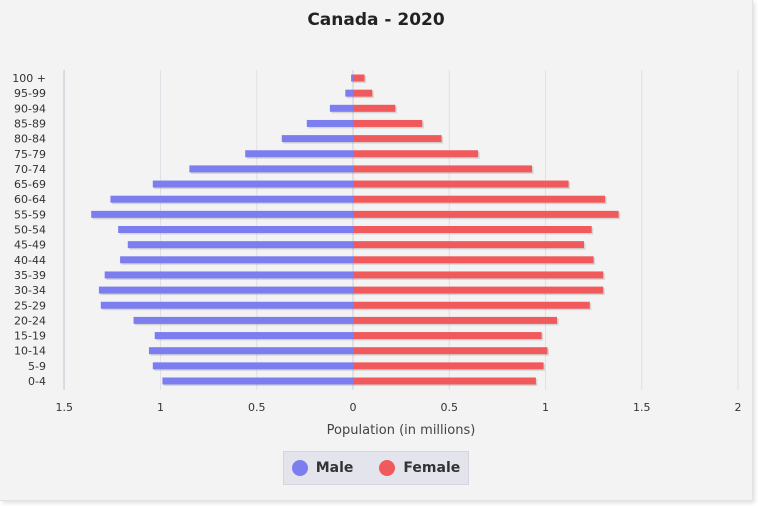  What do you see at coordinates (30, 230) in the screenshot?
I see `y-tick-label: 50-54` at bounding box center [30, 230].